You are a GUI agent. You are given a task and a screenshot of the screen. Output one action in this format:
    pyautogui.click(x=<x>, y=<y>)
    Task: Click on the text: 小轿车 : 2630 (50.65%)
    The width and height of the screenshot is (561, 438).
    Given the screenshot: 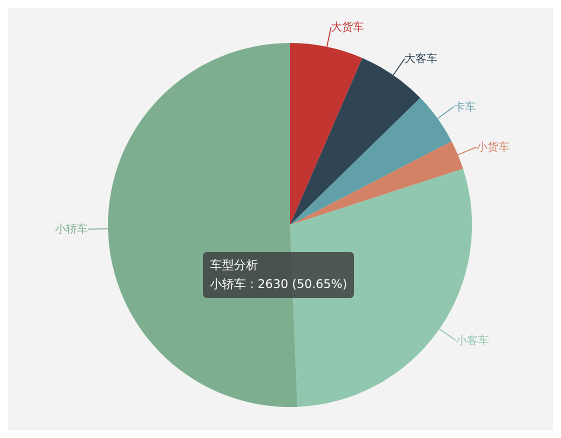 What is the action you would take?
    pyautogui.click(x=279, y=284)
    